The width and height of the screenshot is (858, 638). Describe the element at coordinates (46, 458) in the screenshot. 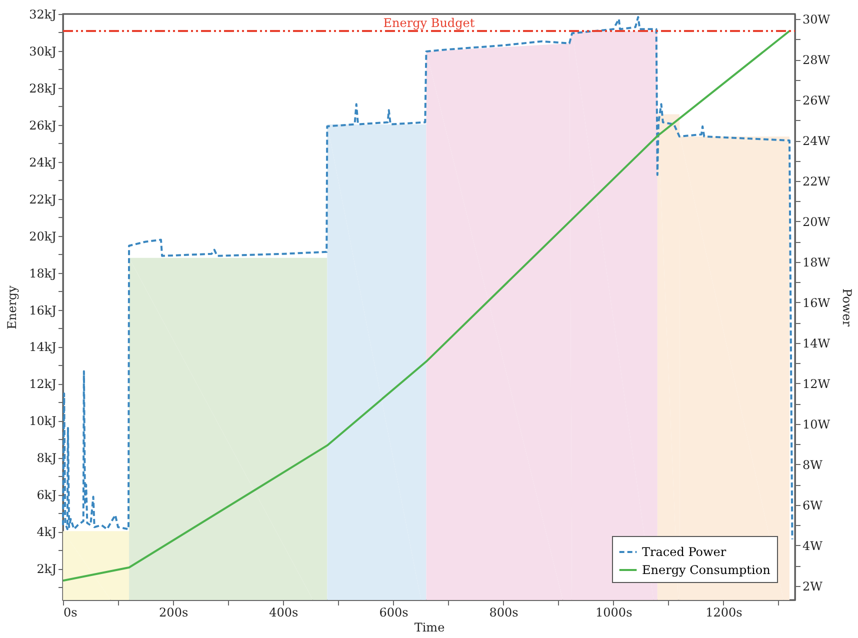

I see `y-tick-label: 8kJ` at that location.